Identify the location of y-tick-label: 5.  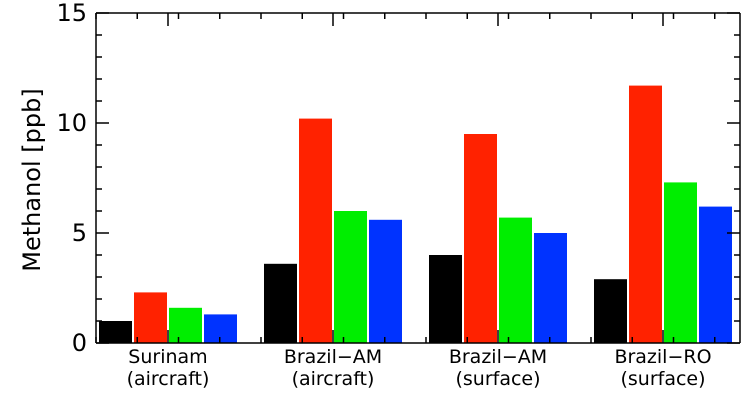
(79, 233).